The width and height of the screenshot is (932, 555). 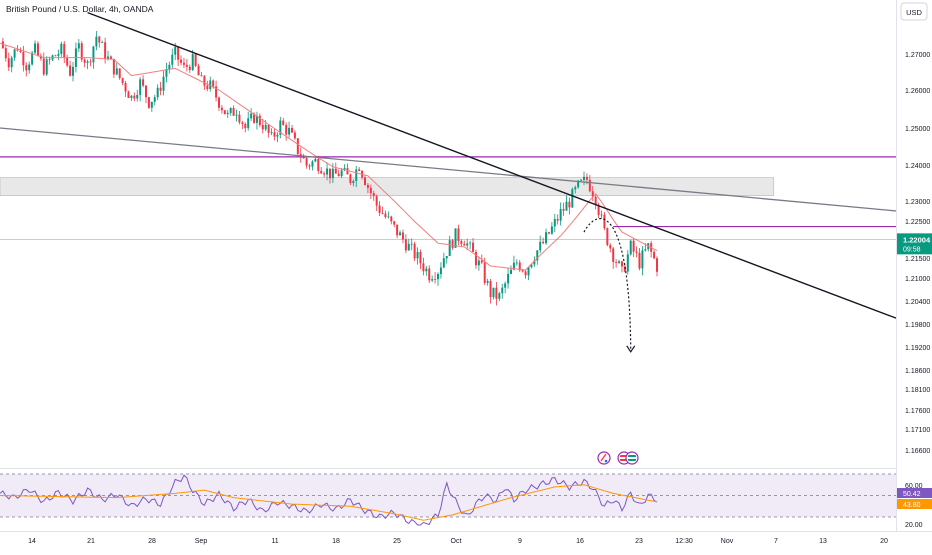 What do you see at coordinates (917, 430) in the screenshot?
I see `price-tick-label: 1.17100` at bounding box center [917, 430].